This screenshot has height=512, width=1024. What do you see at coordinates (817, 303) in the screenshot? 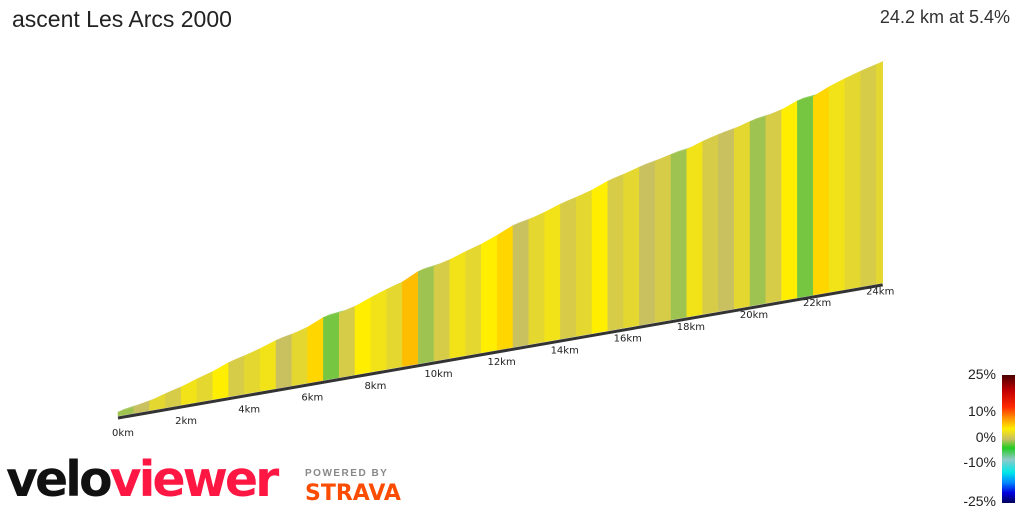
I see `x-tick-label: 22km` at bounding box center [817, 303].